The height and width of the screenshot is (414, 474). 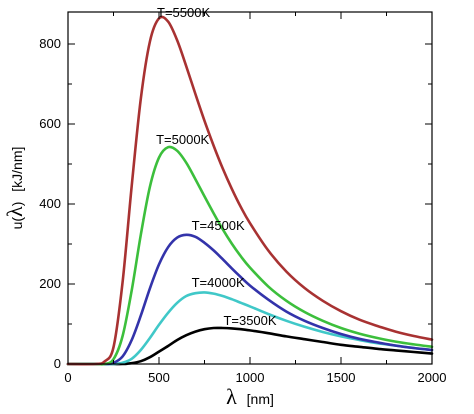 I want to click on y-tick-label: 600, so click(x=50, y=123).